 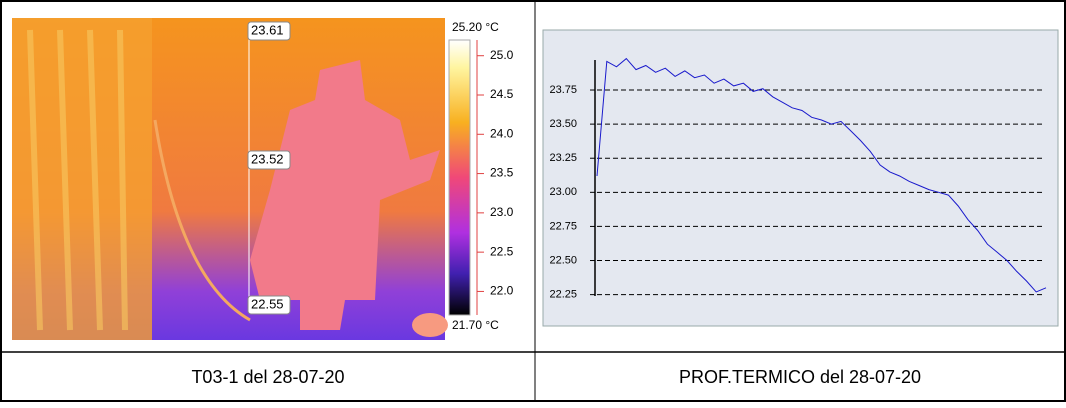 I want to click on y-tick-label: 22.25, so click(x=563, y=295).